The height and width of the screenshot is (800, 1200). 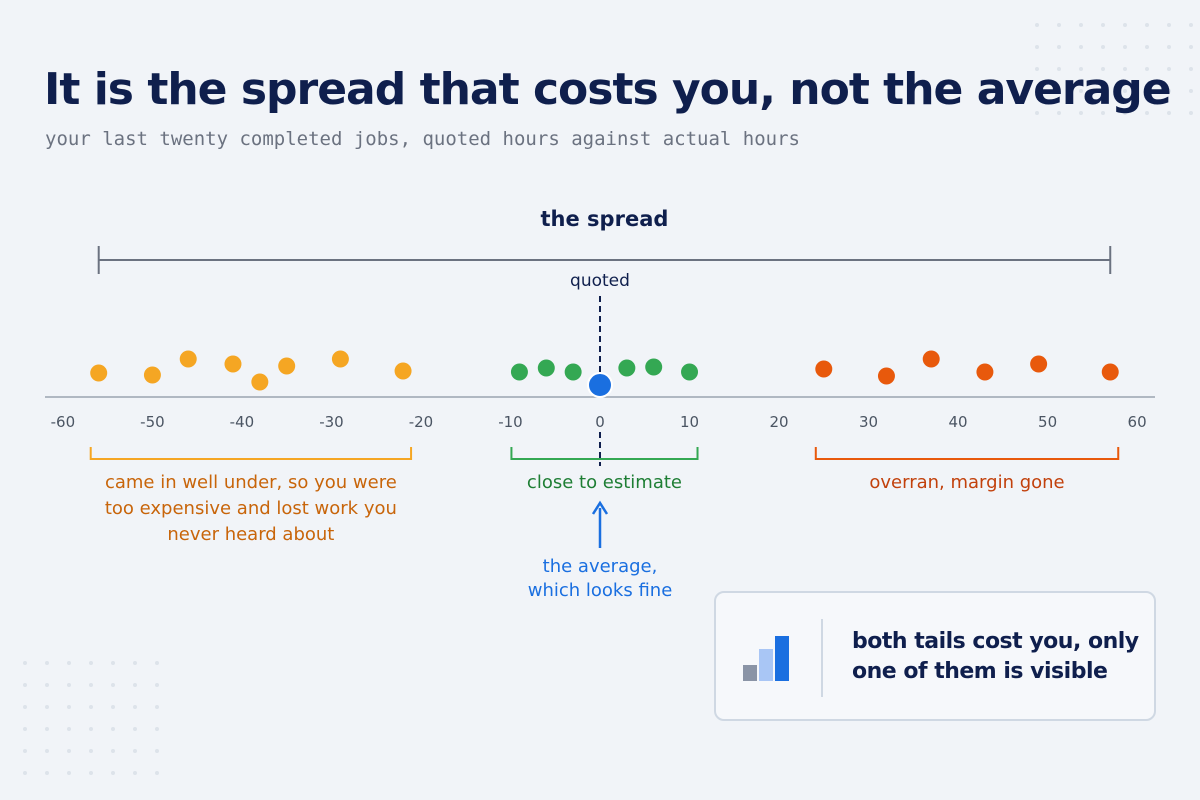 I want to click on x-tick-label: 30, so click(x=868, y=422).